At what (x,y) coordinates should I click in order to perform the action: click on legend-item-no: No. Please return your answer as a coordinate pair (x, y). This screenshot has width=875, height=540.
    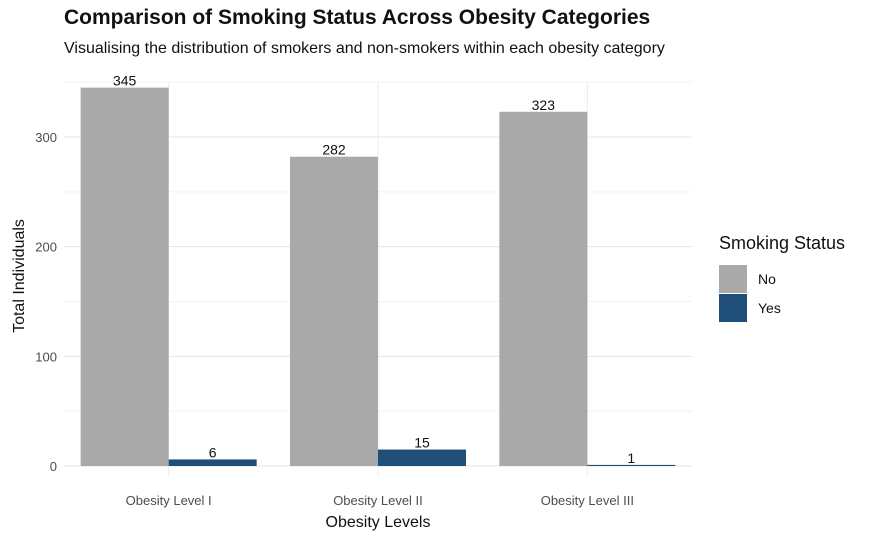
    Looking at the image, I should click on (782, 278).